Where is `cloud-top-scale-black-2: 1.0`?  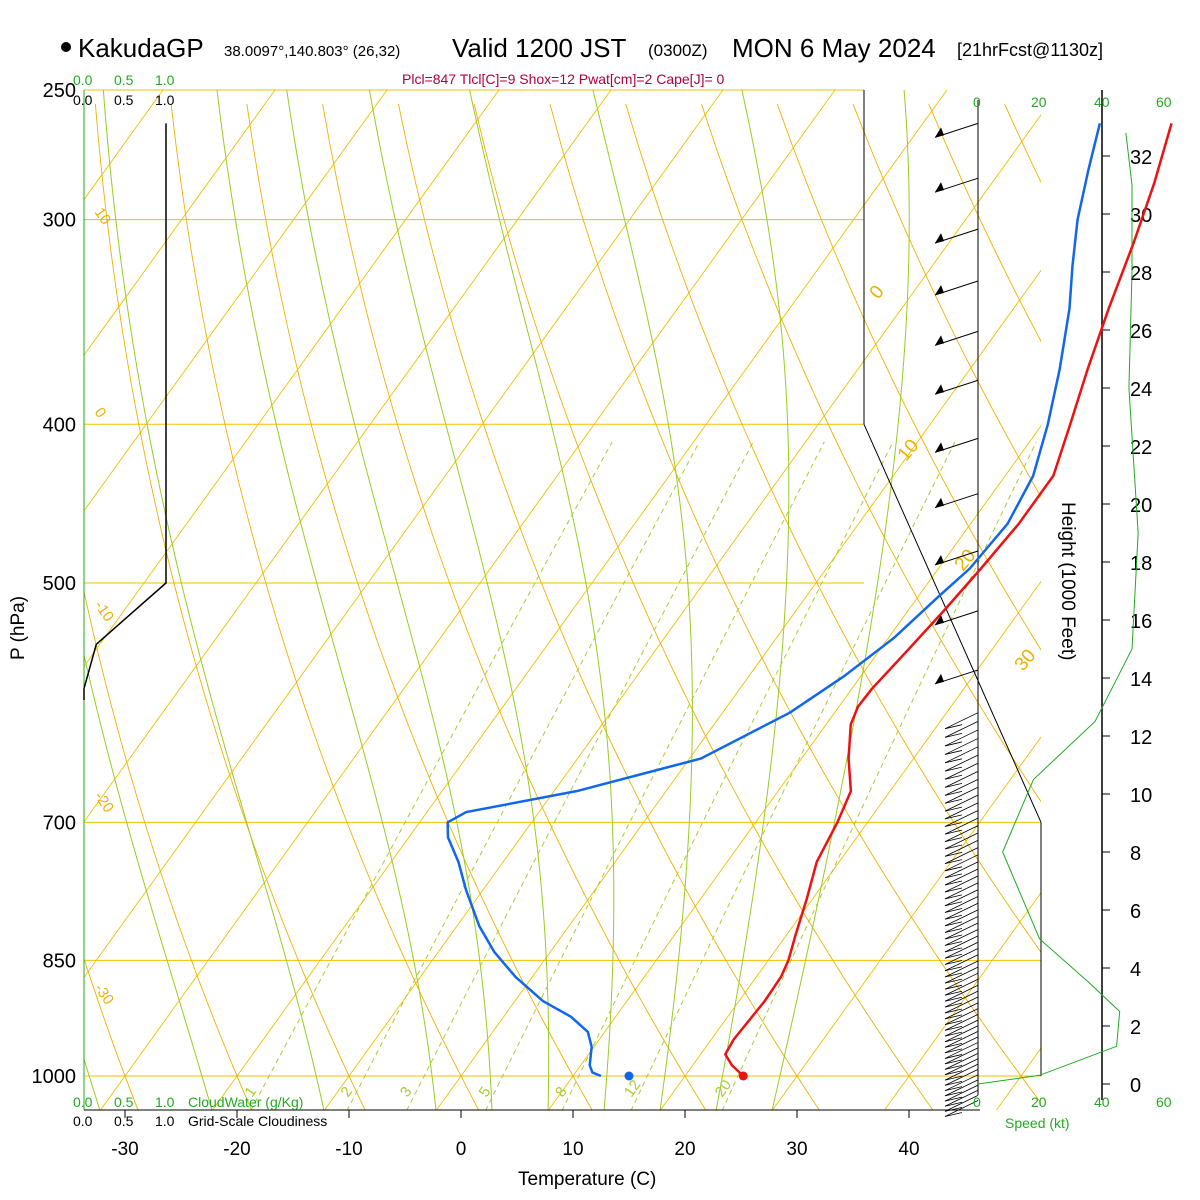 cloud-top-scale-black-2: 1.0 is located at coordinates (165, 100).